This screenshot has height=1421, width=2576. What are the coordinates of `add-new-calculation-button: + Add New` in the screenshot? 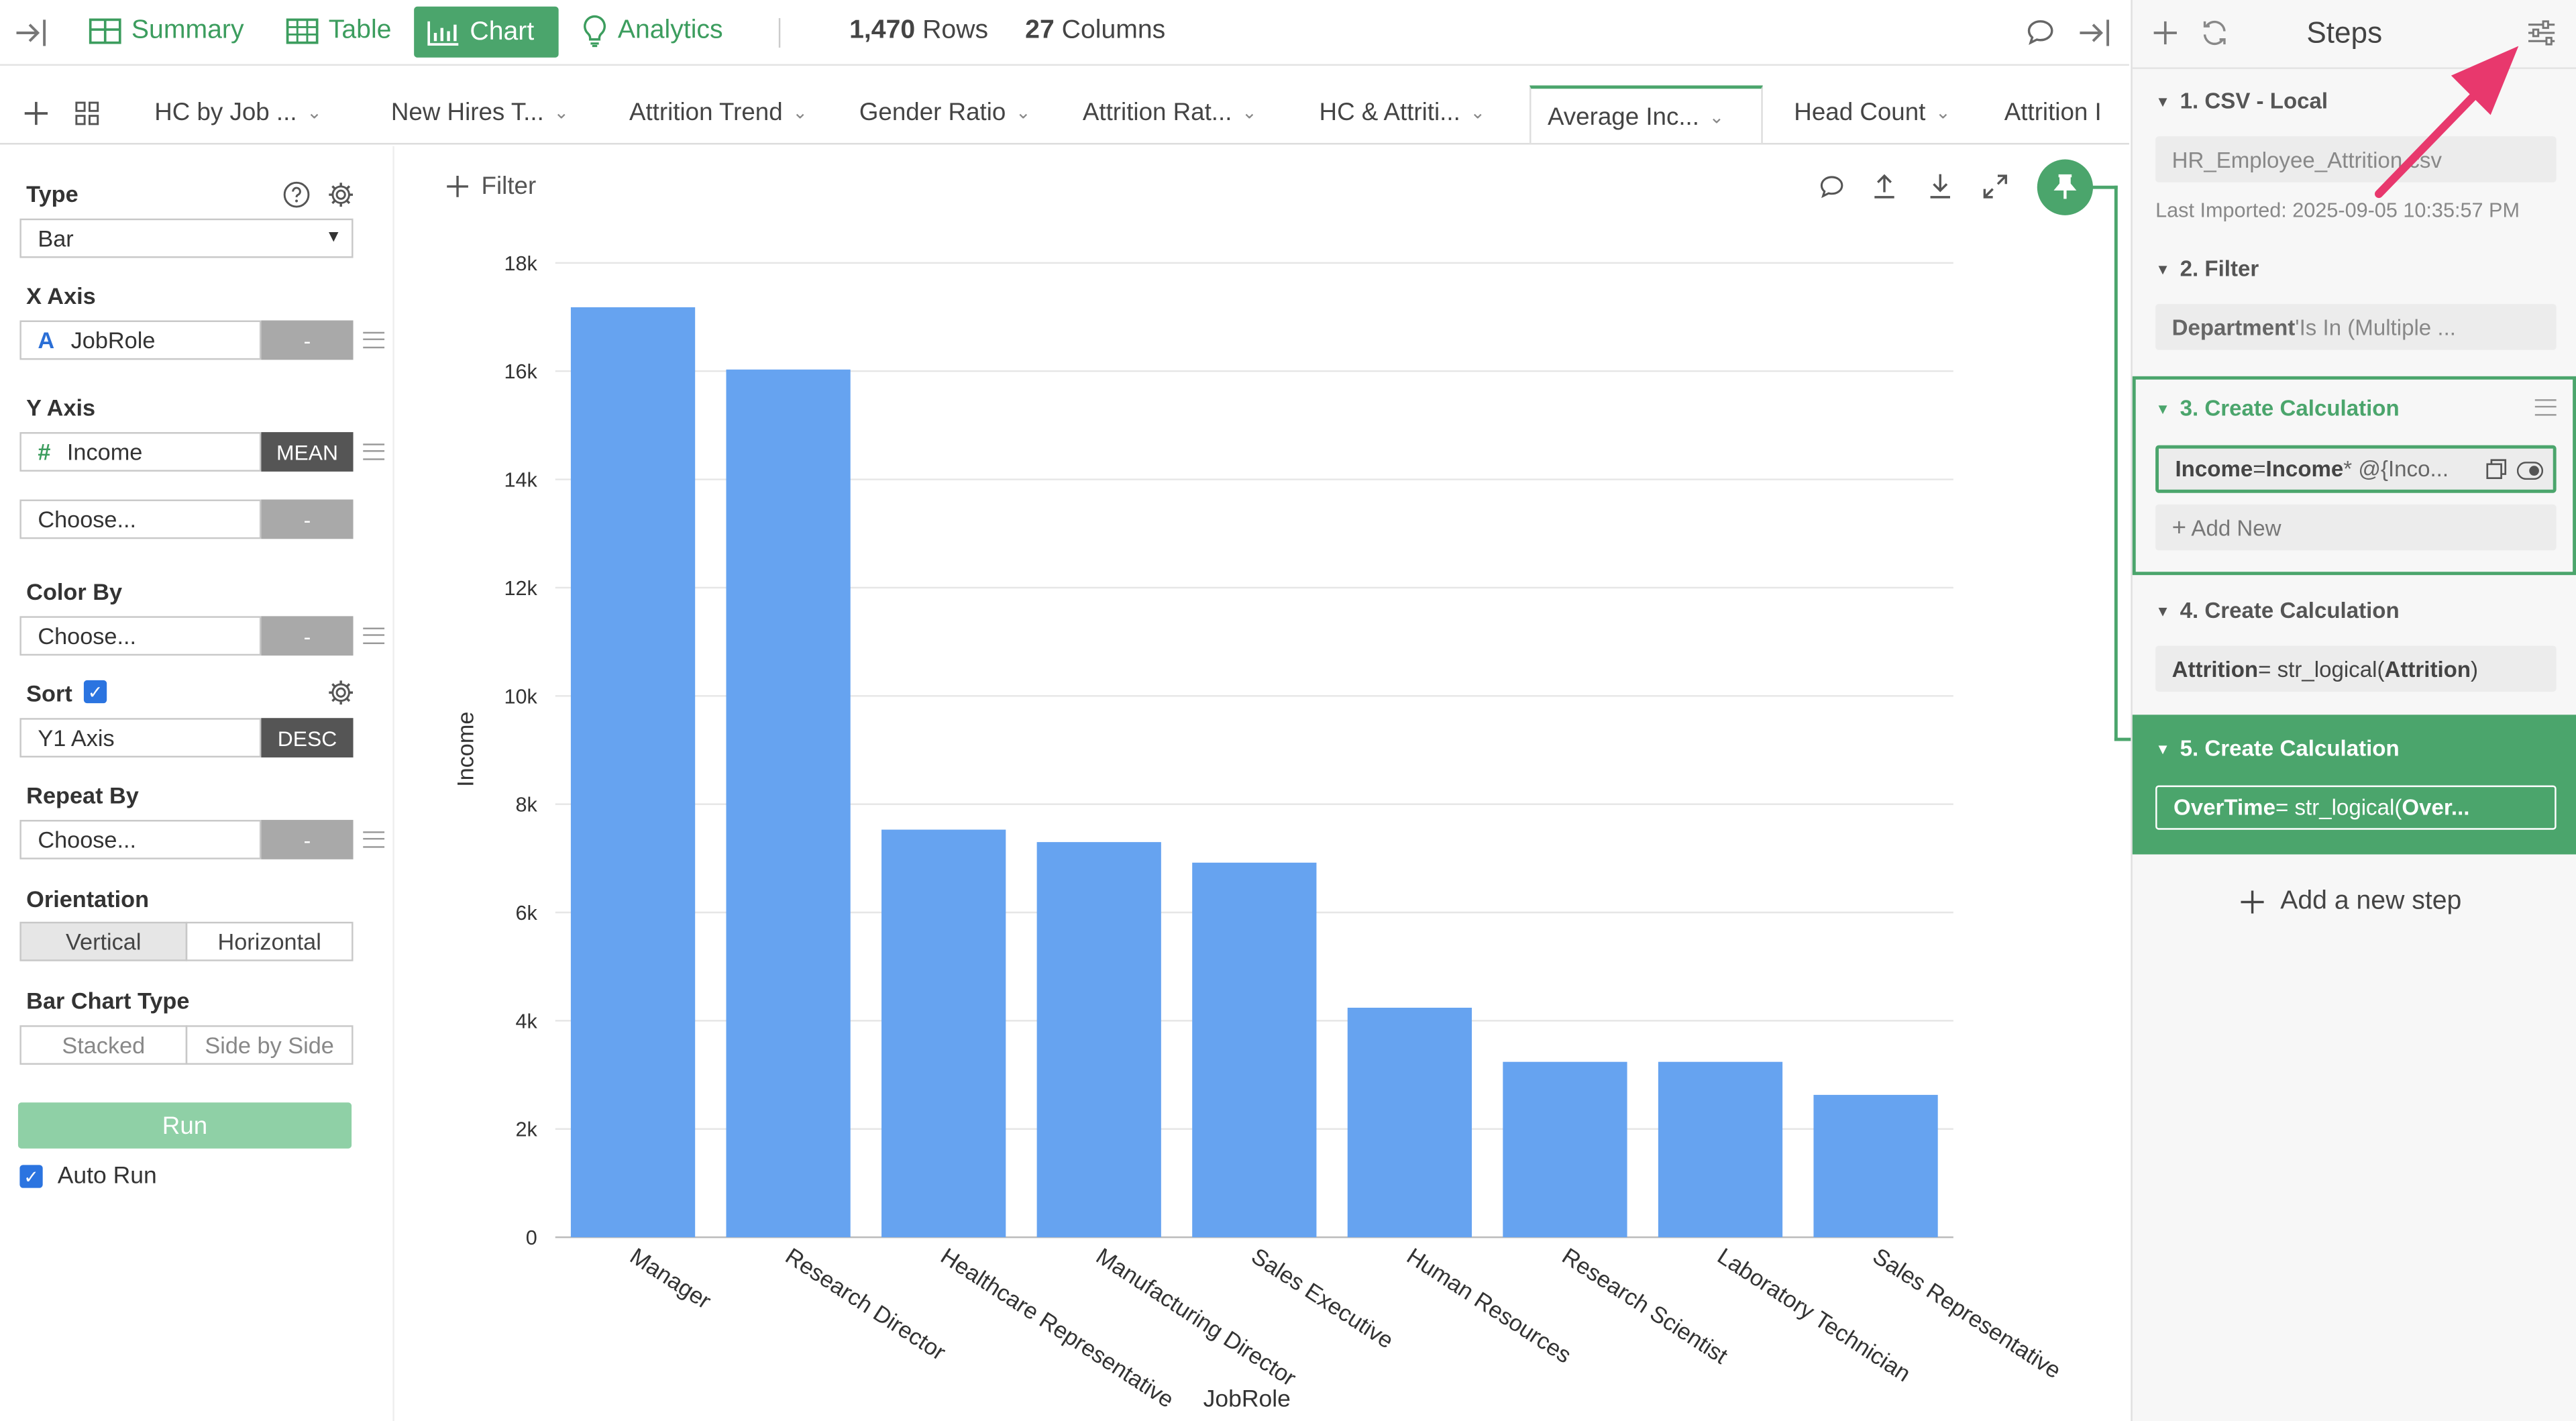 It's located at (2356, 527).